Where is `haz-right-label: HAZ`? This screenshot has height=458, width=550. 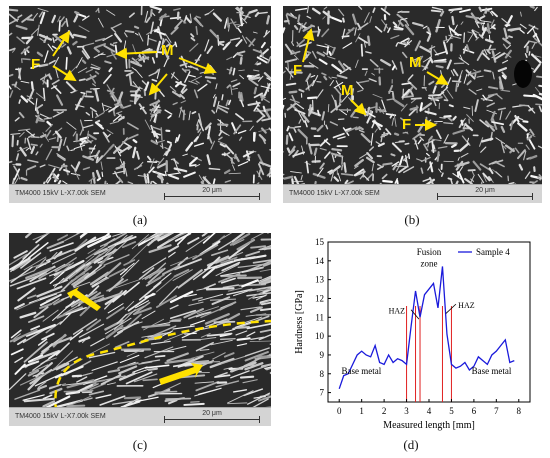 haz-right-label: HAZ is located at coordinates (466, 305).